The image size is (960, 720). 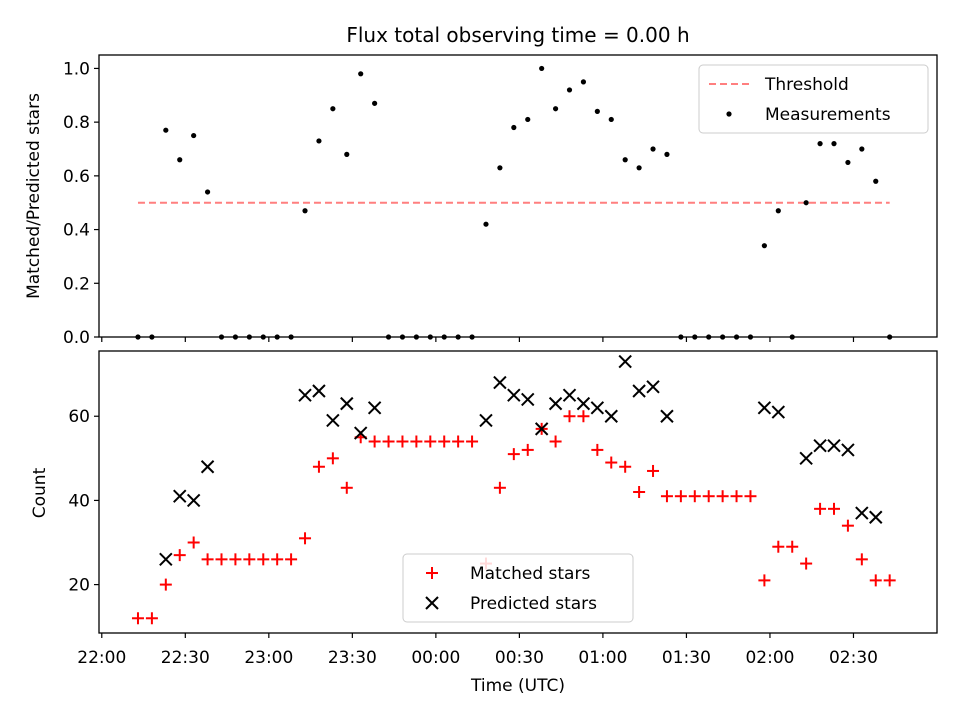 What do you see at coordinates (79, 417) in the screenshot?
I see `count-y-tick-label: 60` at bounding box center [79, 417].